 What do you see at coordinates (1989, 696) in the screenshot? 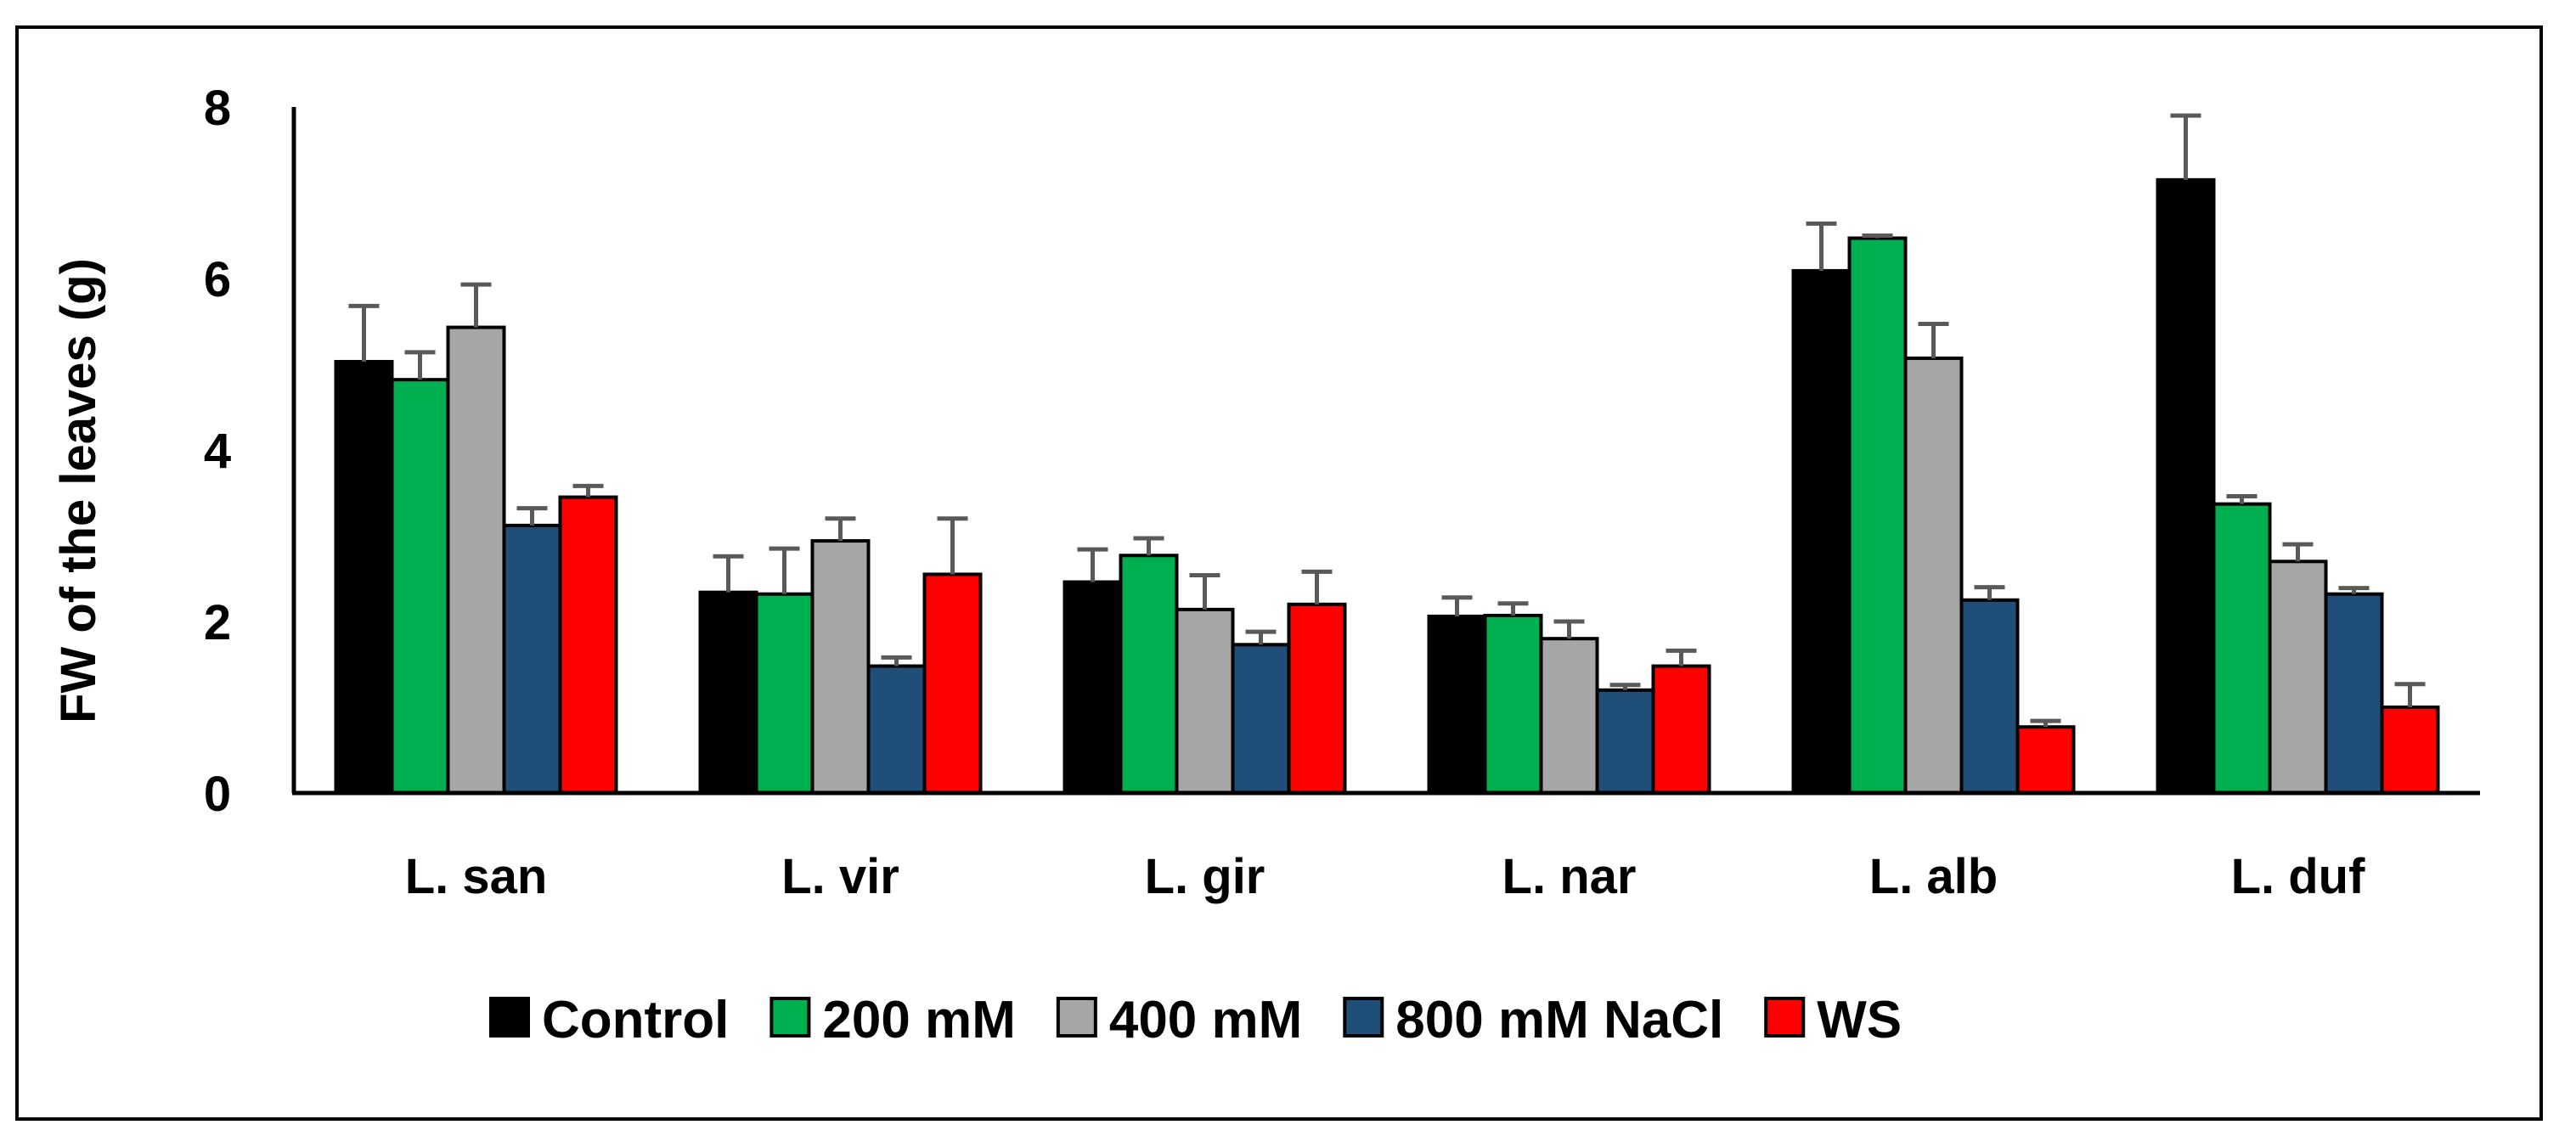
I see `bar-800-mm-nacl-l-alb` at bounding box center [1989, 696].